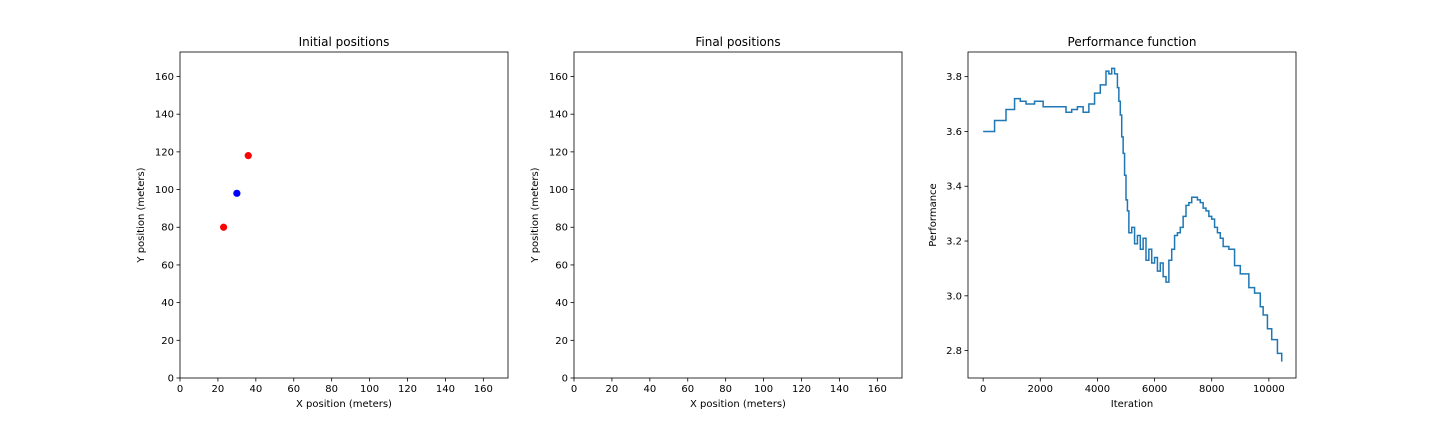 This screenshot has height=432, width=1440. I want to click on initial-positions-y-tick-label: 140, so click(164, 115).